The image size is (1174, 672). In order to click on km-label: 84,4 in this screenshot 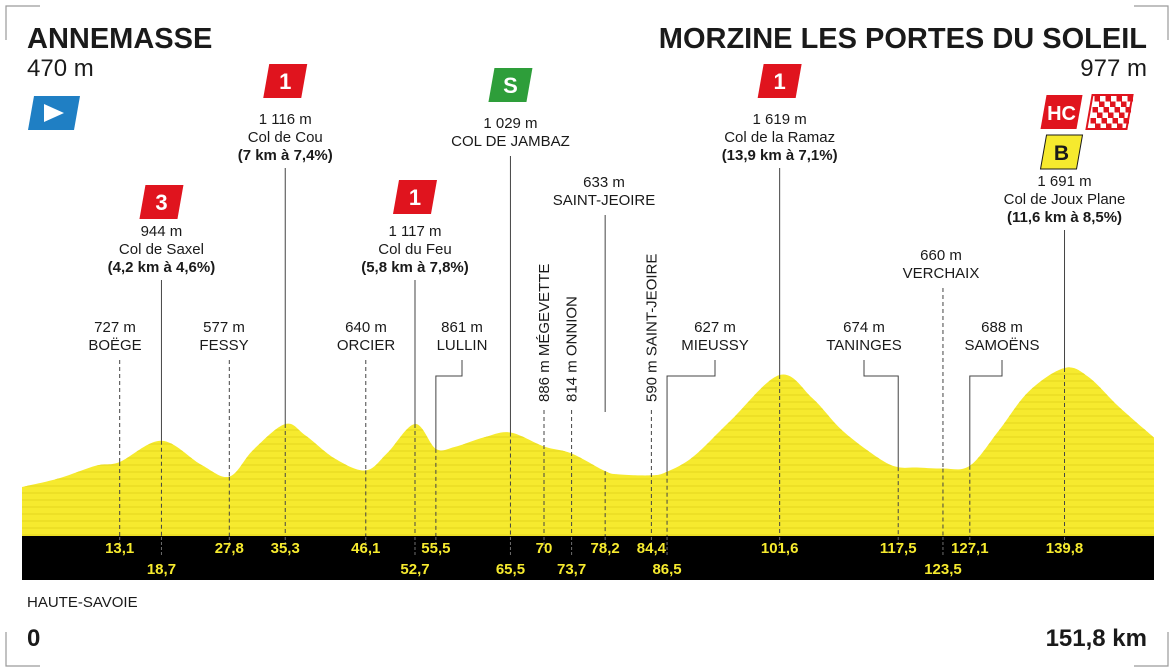, I will do `click(652, 548)`.